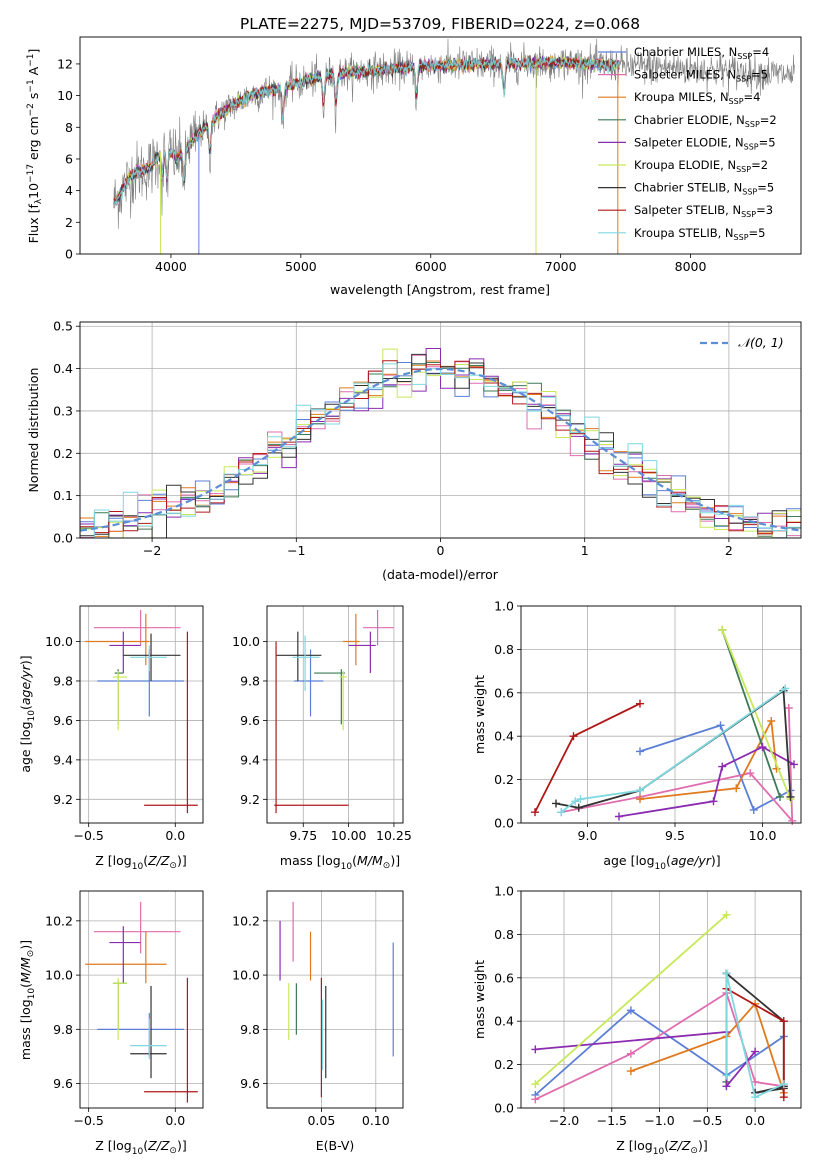 Image resolution: width=819 pixels, height=1170 pixels. I want to click on y-tick-label: 4, so click(69, 190).